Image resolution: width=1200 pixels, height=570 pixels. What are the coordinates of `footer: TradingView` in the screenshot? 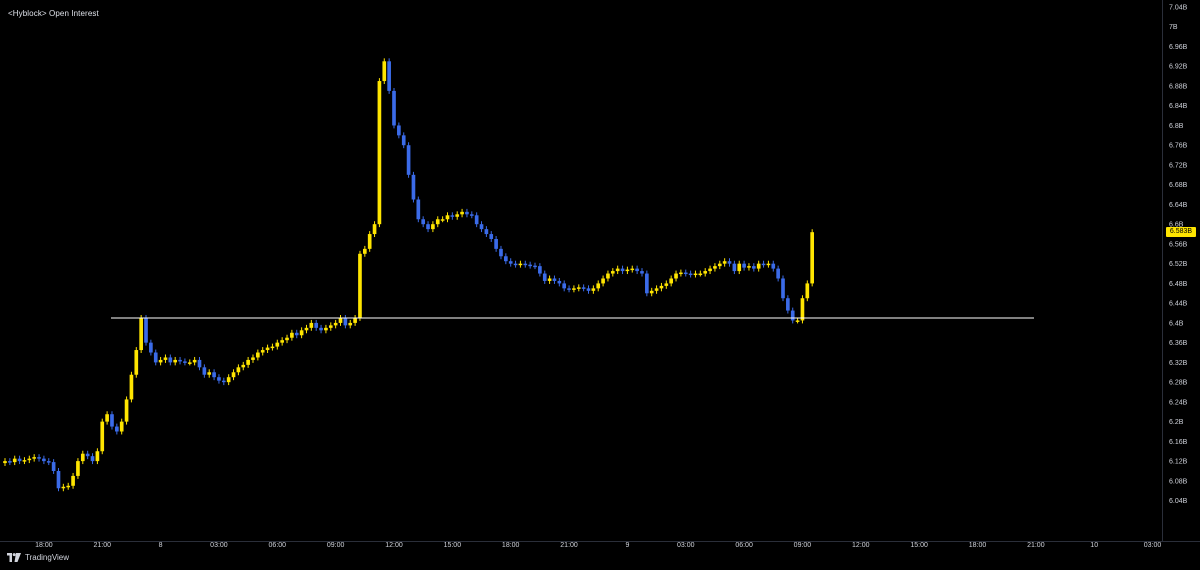 It's located at (600, 561).